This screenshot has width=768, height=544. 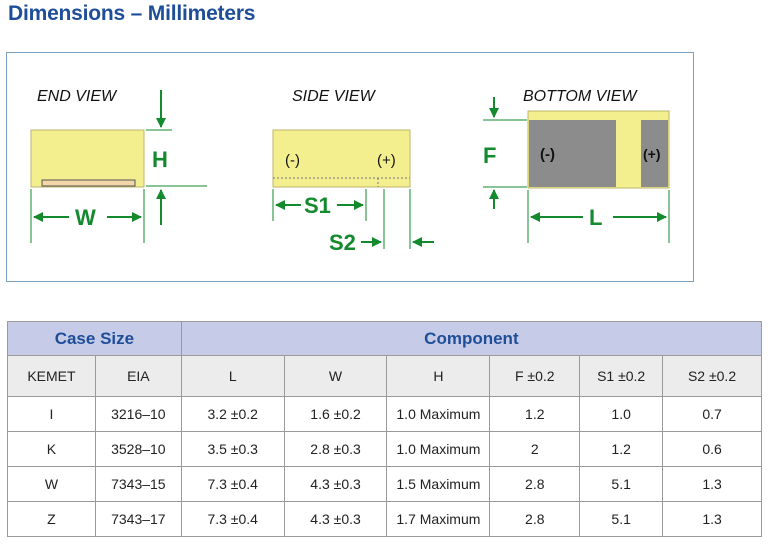 What do you see at coordinates (232, 449) in the screenshot?
I see `table-cell: 3.5 ±0.3` at bounding box center [232, 449].